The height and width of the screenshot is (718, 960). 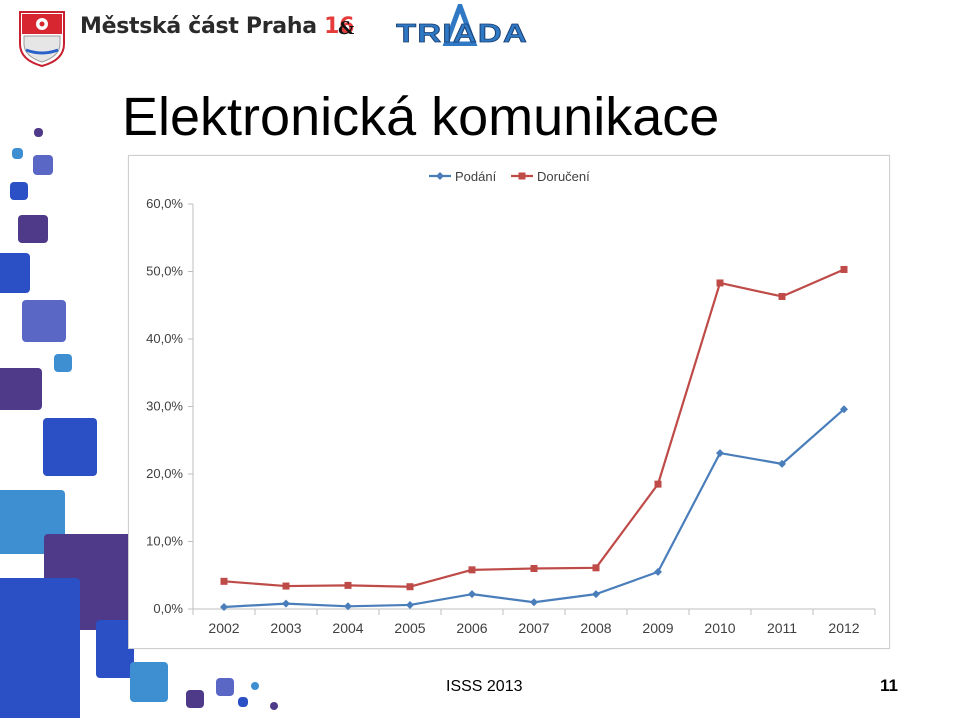 I want to click on page-number: 11, so click(x=889, y=685).